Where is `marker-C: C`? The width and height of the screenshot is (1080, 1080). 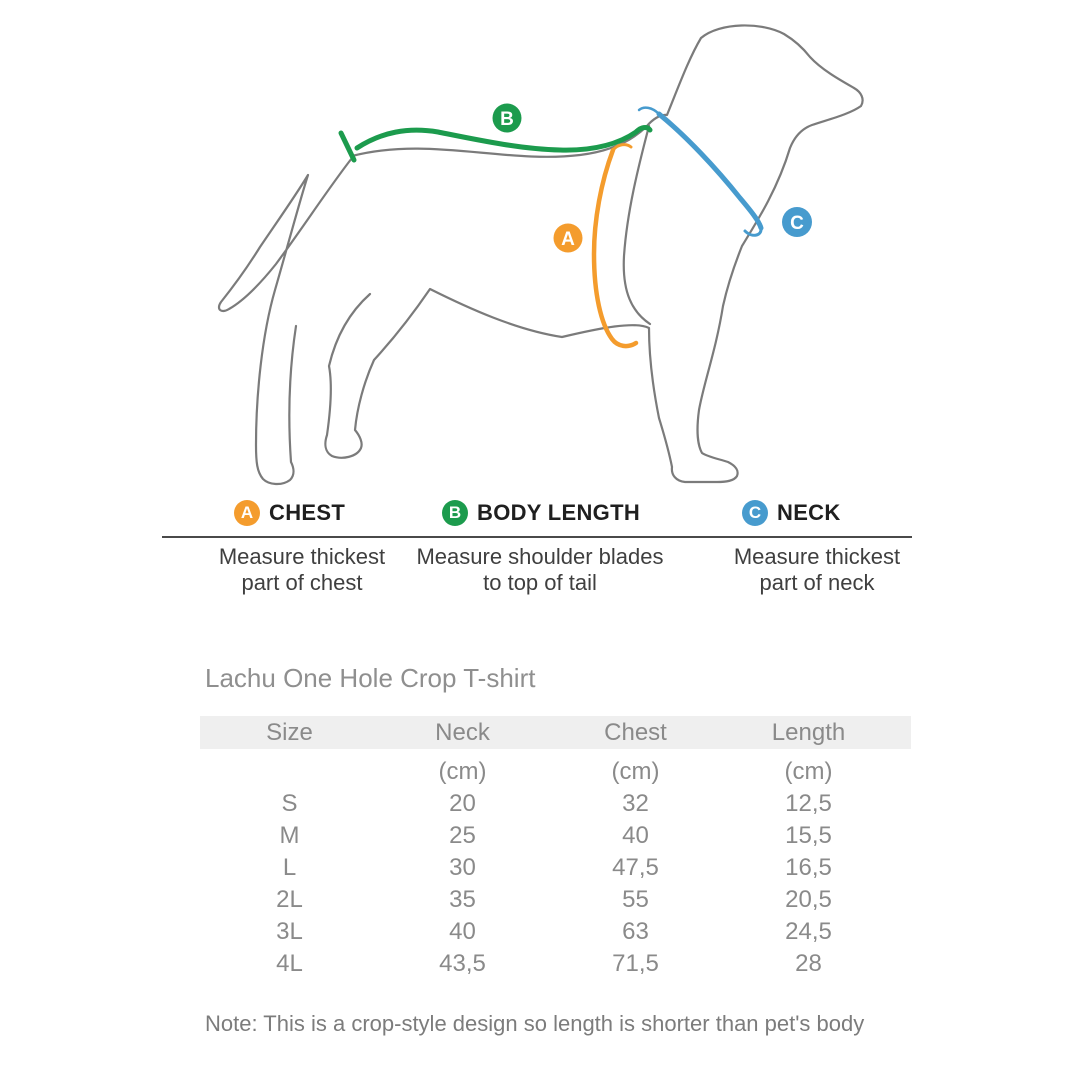 marker-C: C is located at coordinates (797, 222).